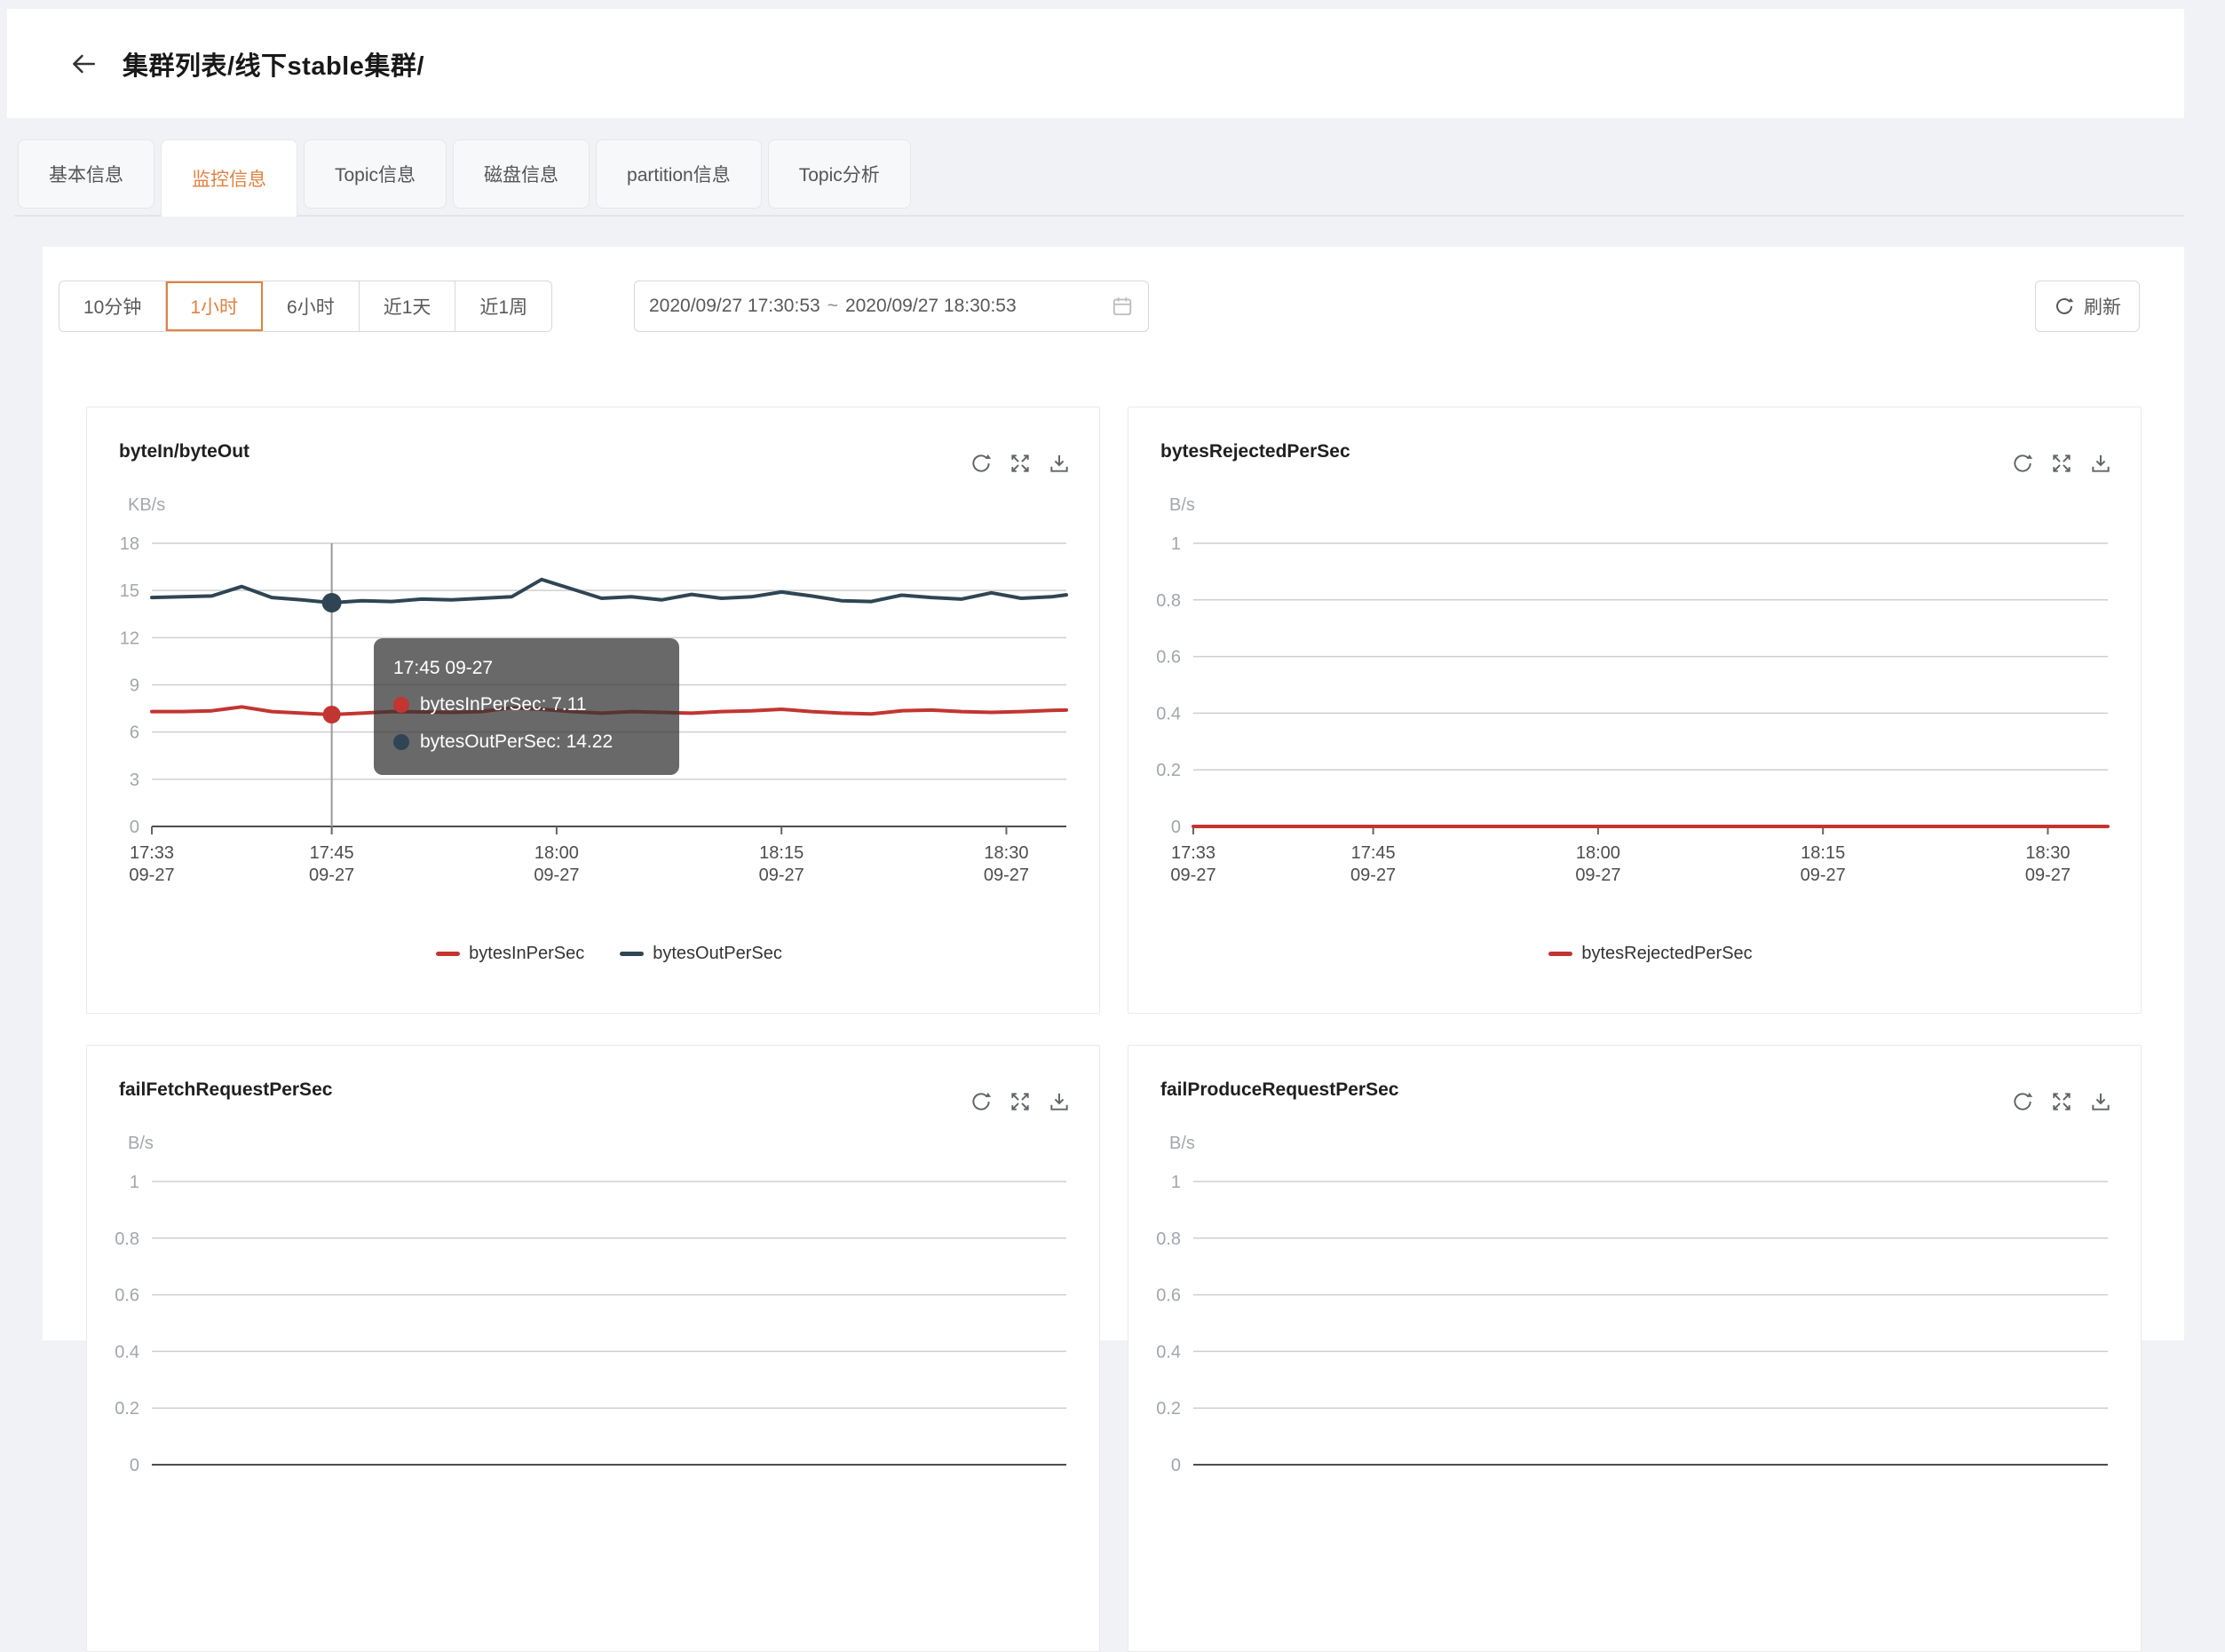 The width and height of the screenshot is (2225, 1652). What do you see at coordinates (274, 66) in the screenshot?
I see `breadcrumb: 集群列表/线下stable集群/` at bounding box center [274, 66].